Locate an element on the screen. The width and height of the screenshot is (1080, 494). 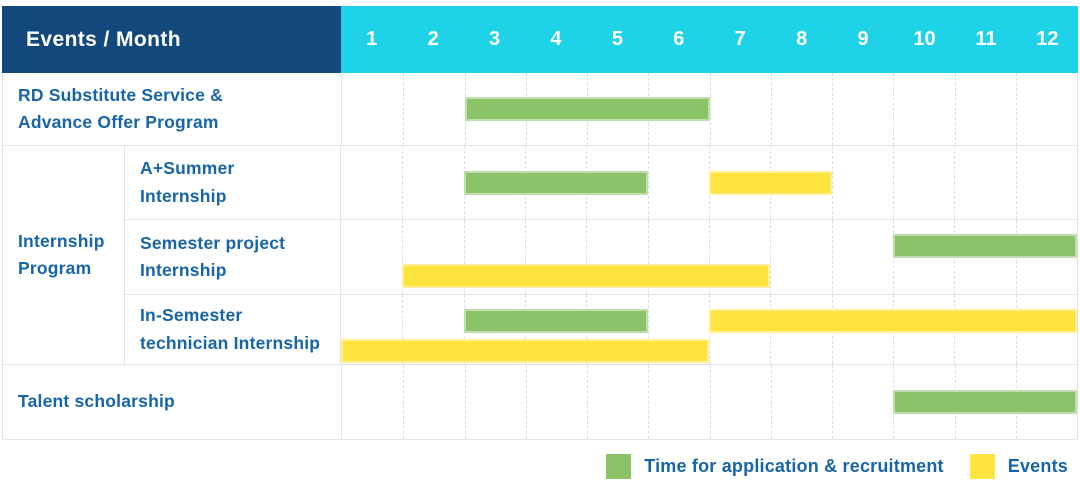
month-header-cell: 12 is located at coordinates (1047, 39).